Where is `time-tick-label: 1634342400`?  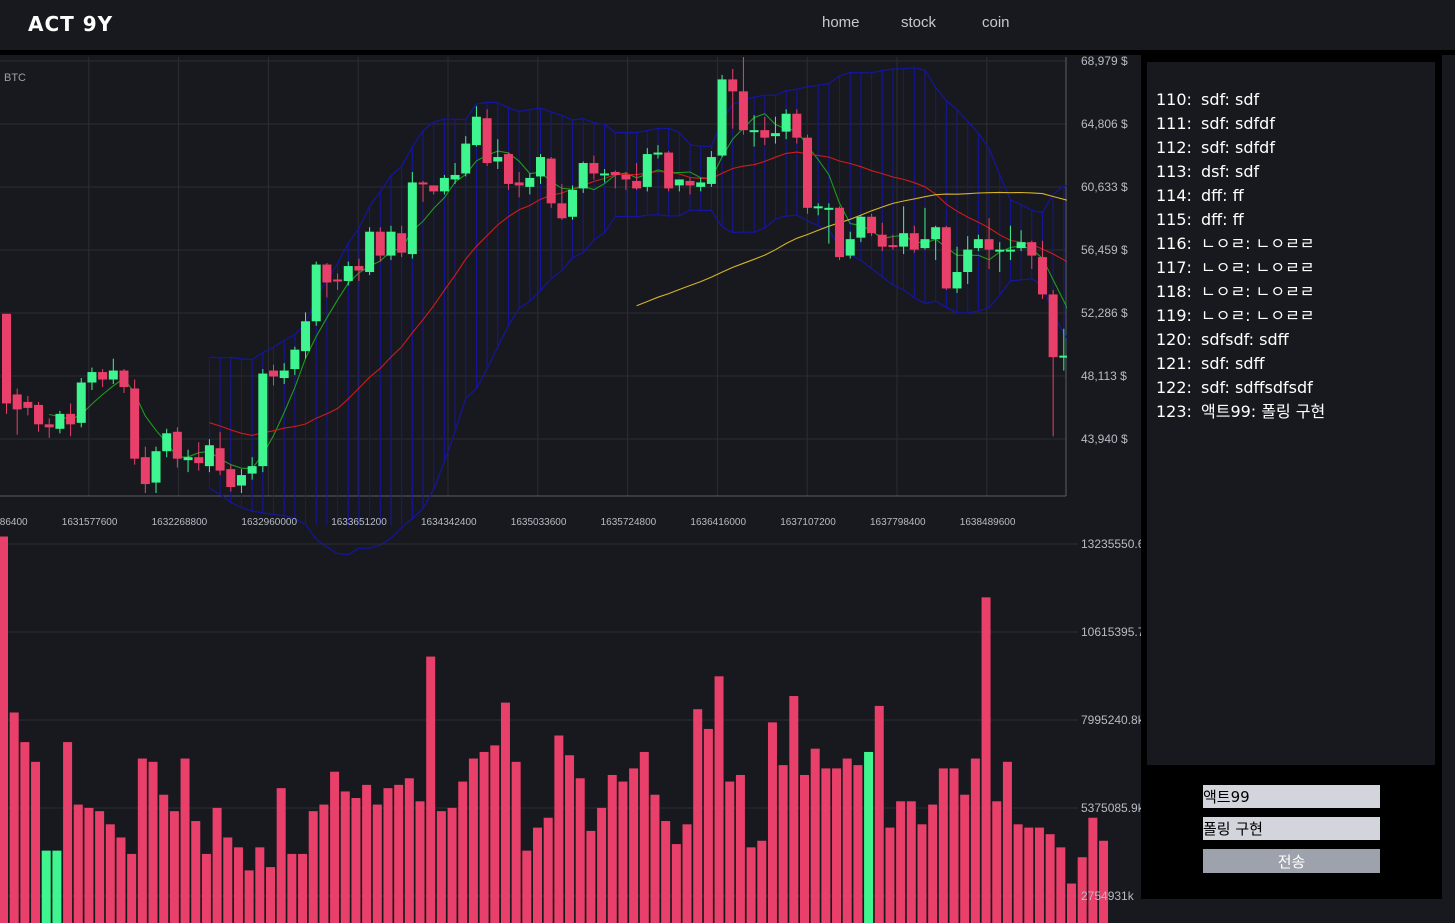
time-tick-label: 1634342400 is located at coordinates (449, 522).